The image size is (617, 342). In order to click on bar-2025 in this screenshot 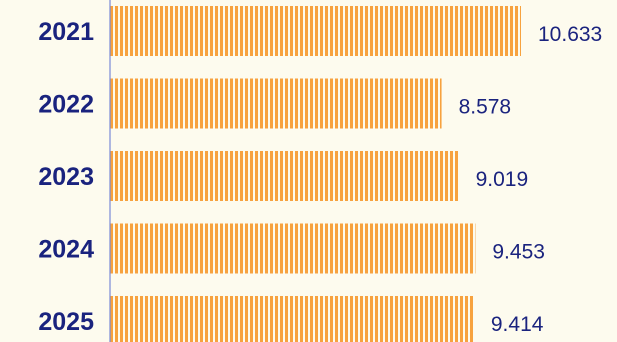, I will do `click(292, 319)`.